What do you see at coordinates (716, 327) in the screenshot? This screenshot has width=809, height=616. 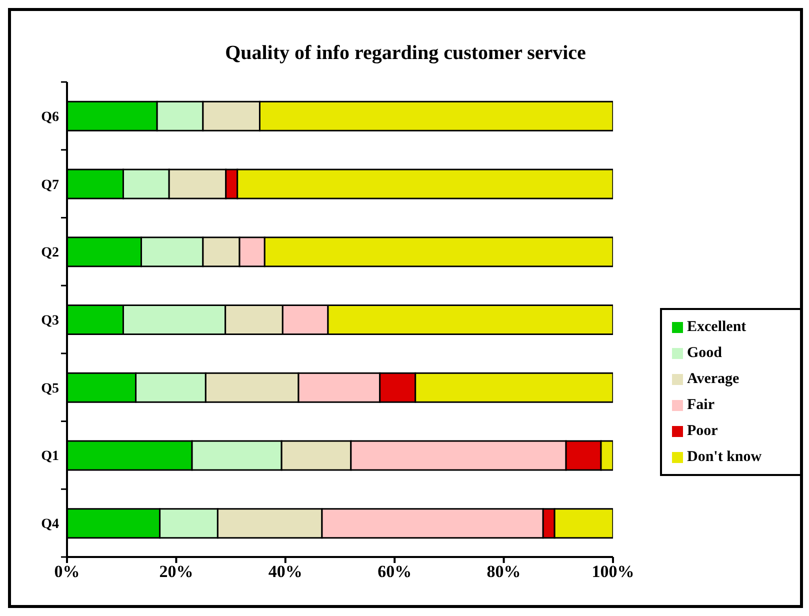 I see `legend-label: Excellent` at bounding box center [716, 327].